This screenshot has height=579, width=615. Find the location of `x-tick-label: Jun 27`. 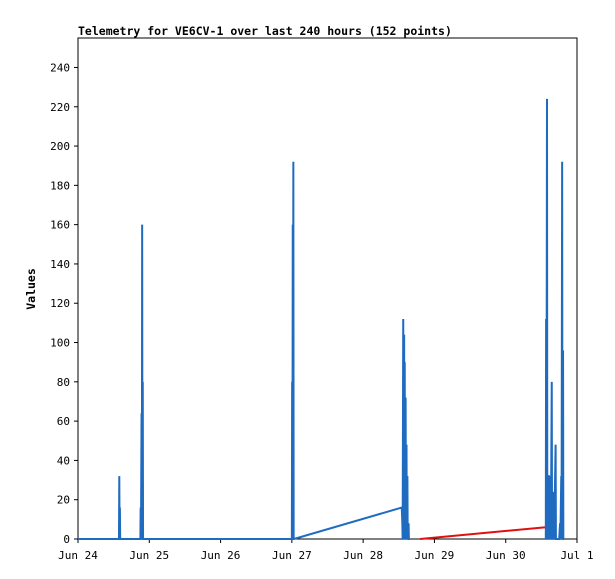

x-tick-label: Jun 27 is located at coordinates (292, 555).